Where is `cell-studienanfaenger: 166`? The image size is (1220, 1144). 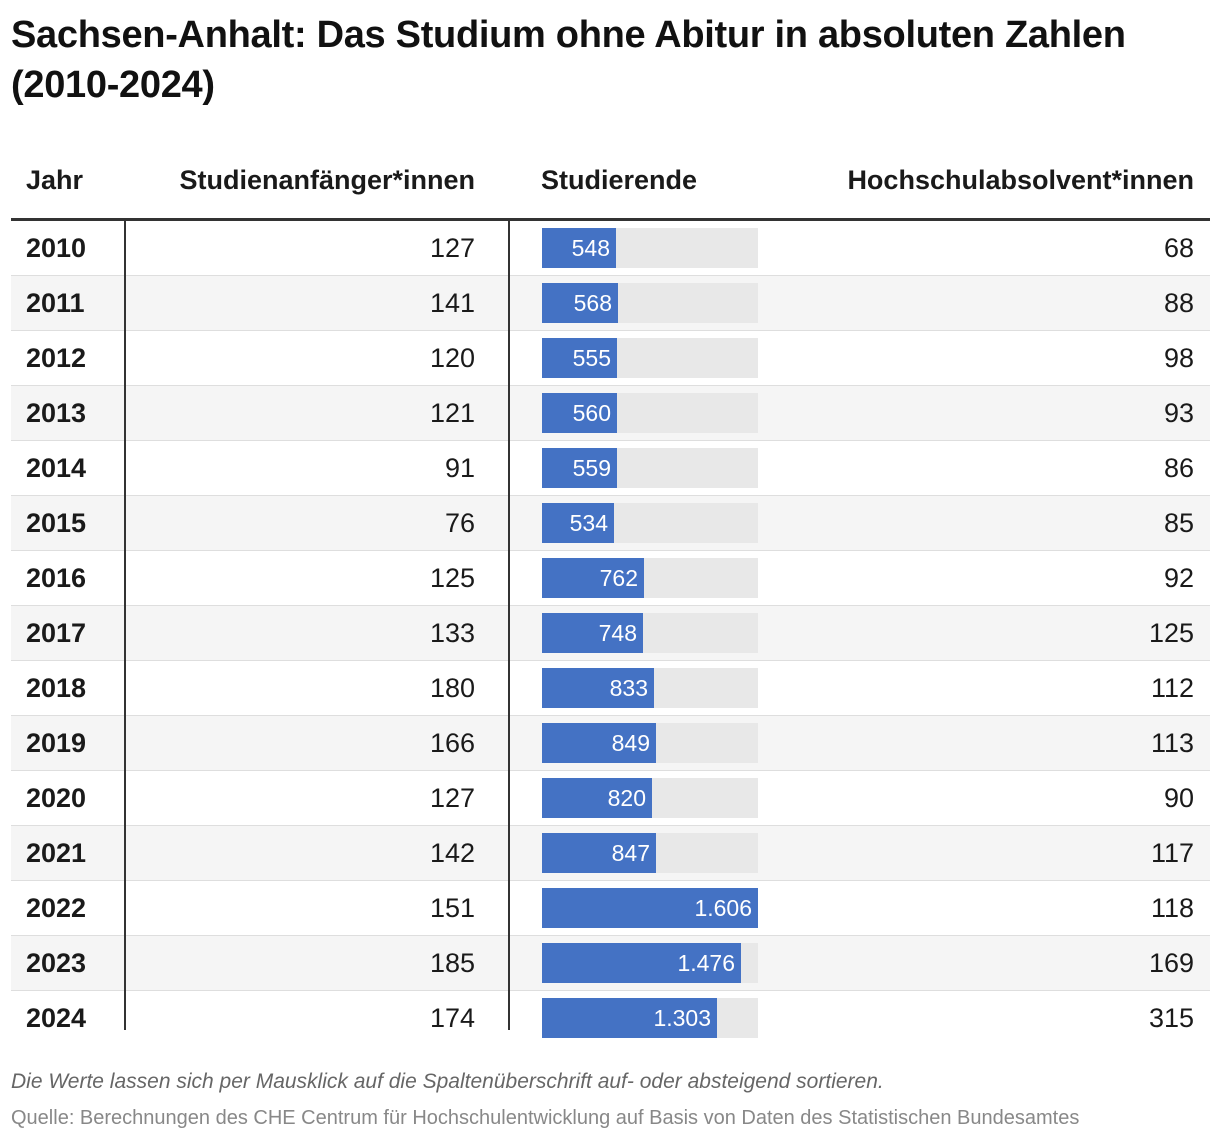
cell-studienanfaenger: 166 is located at coordinates (452, 743).